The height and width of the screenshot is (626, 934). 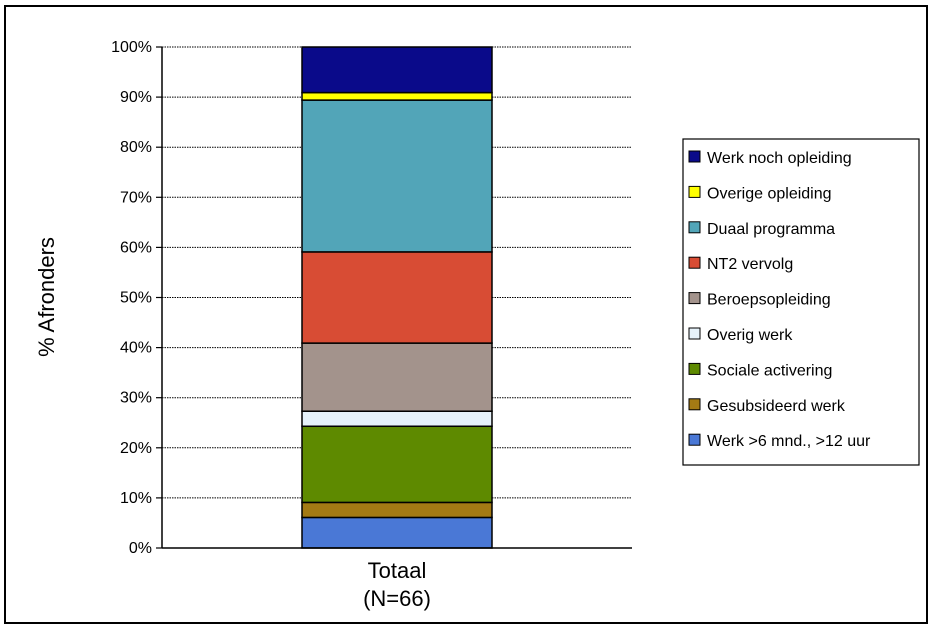 What do you see at coordinates (131, 47) in the screenshot?
I see `y-tick-label: 100%` at bounding box center [131, 47].